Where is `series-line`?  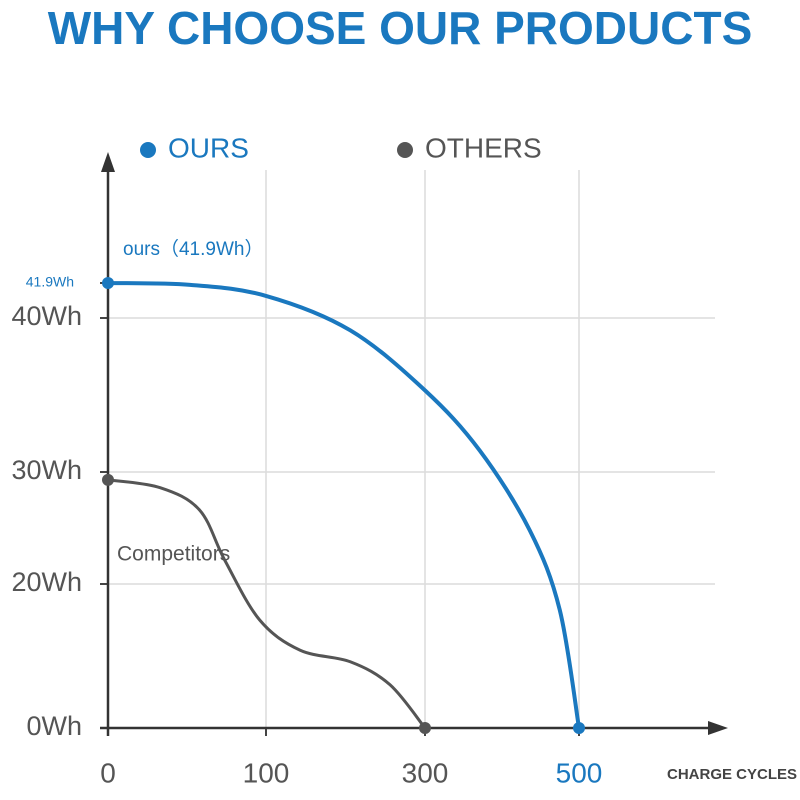 series-line is located at coordinates (267, 603).